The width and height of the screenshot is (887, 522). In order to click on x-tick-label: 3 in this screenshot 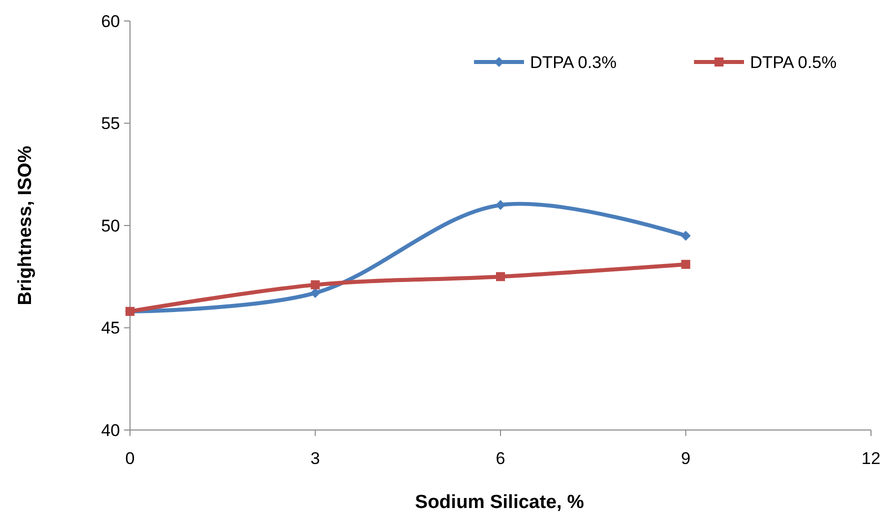, I will do `click(315, 458)`.